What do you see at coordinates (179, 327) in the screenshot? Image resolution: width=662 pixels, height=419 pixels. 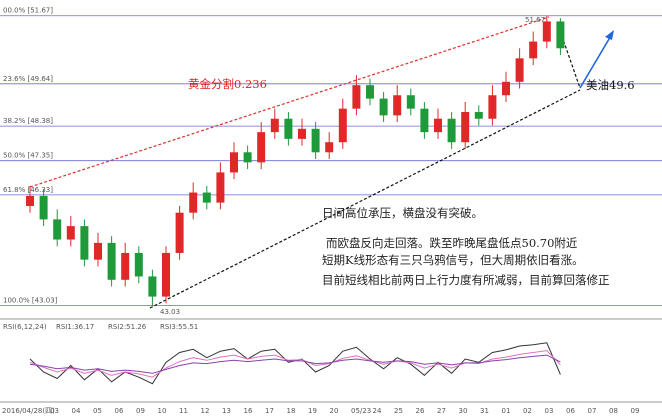 I see `legend-entry: RSI3:55.51` at bounding box center [179, 327].